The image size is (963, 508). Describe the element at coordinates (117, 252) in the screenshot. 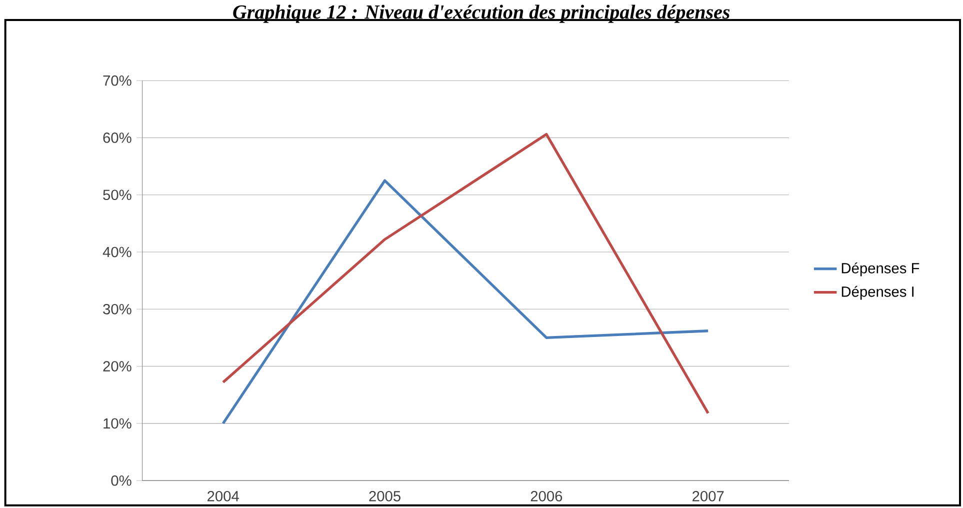

I see `y-tick-label: 40%` at that location.